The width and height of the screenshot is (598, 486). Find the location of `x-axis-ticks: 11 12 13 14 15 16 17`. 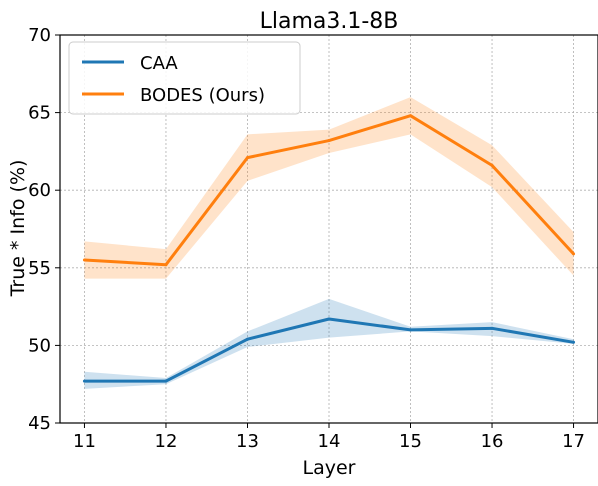

x-axis-ticks: 11 12 13 14 15 16 17 is located at coordinates (329, 437).